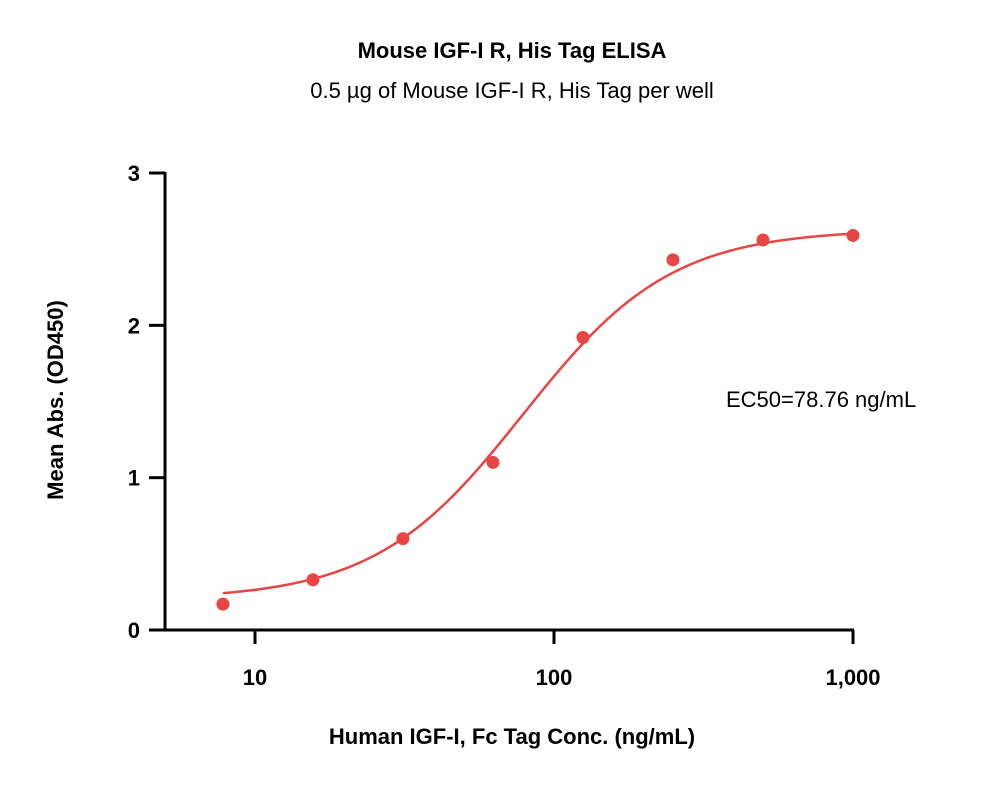  Describe the element at coordinates (512, 50) in the screenshot. I see `chart-title: Mouse IGF-I R, His Tag ELISA` at that location.